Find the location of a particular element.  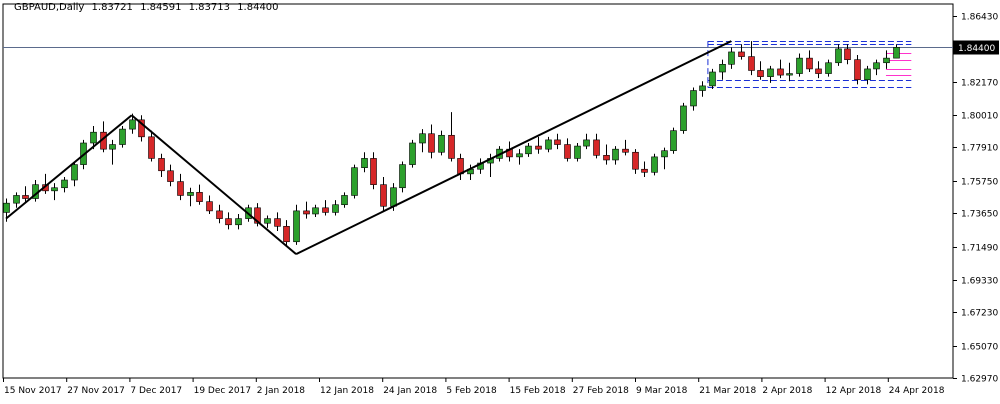

y-tick-label: 1.86430 is located at coordinates (979, 18).